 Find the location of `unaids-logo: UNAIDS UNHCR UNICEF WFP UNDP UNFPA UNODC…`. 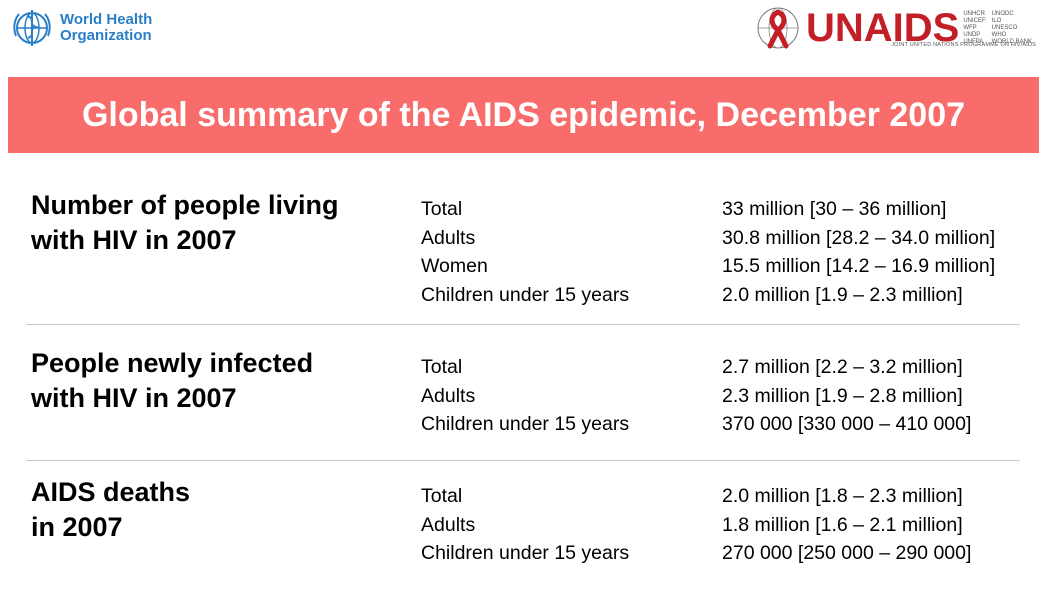

unaids-logo: UNAIDS UNHCR UNICEF WFP UNDP UNFPA UNODC… is located at coordinates (895, 28).